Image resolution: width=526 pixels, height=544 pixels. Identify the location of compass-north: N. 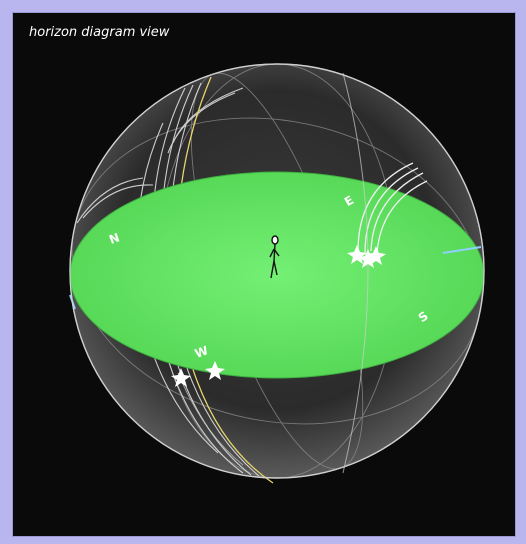
(114, 238).